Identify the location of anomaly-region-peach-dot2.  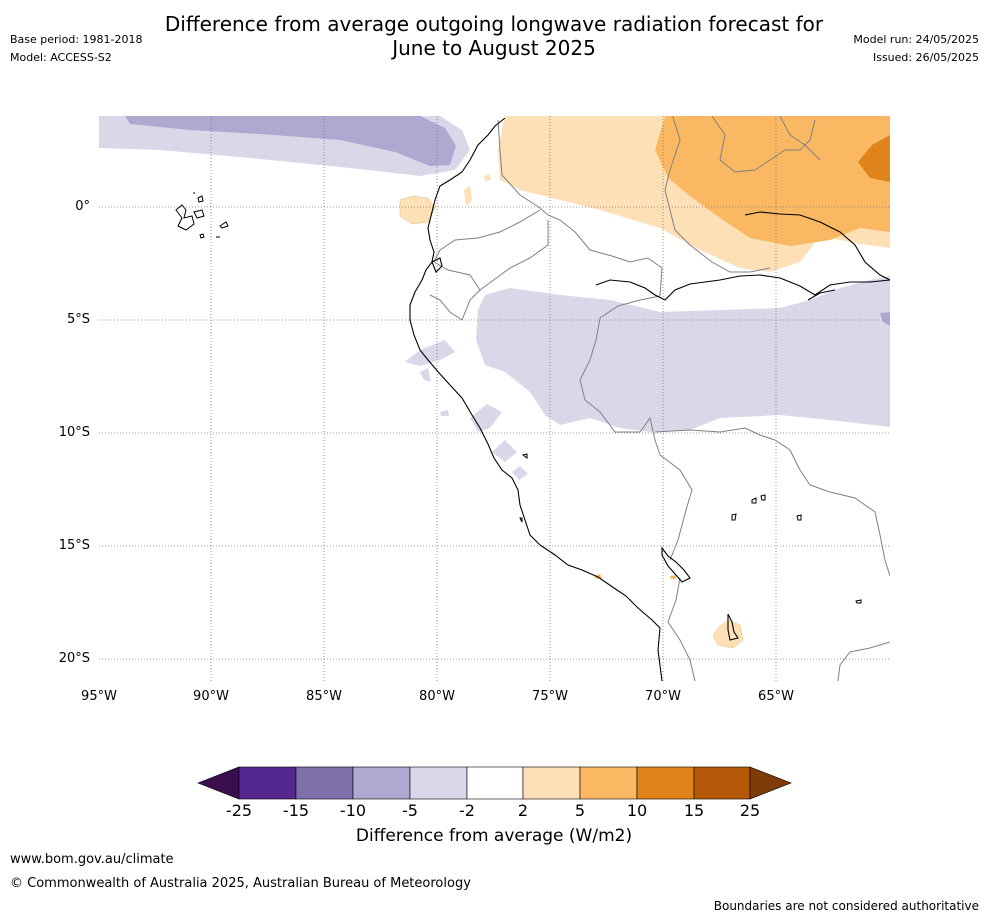
(673, 577).